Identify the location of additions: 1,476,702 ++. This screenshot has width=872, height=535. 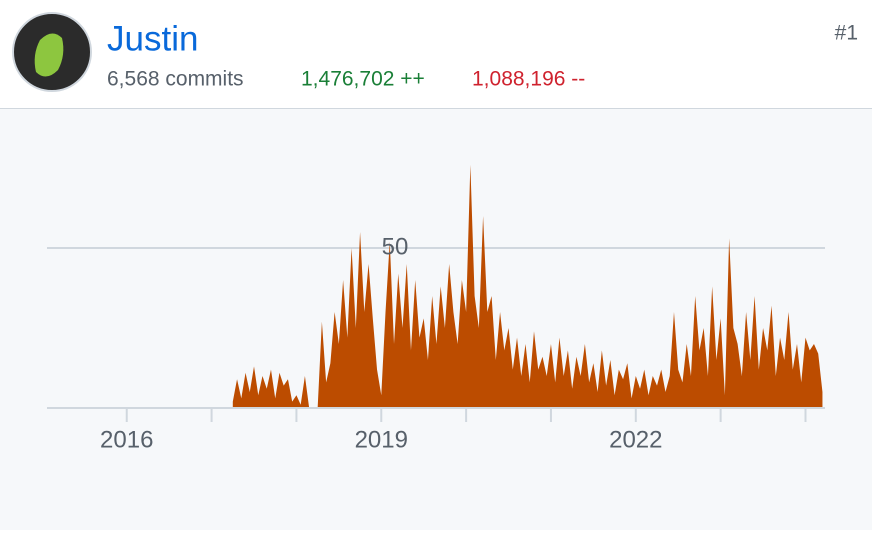
(363, 79).